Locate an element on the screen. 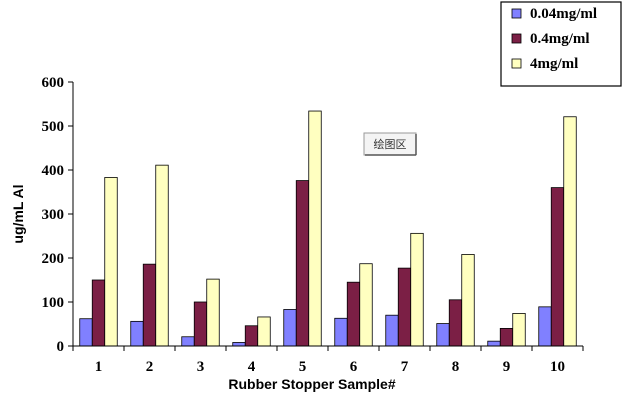  legend-label: 4mg/ml is located at coordinates (554, 64).